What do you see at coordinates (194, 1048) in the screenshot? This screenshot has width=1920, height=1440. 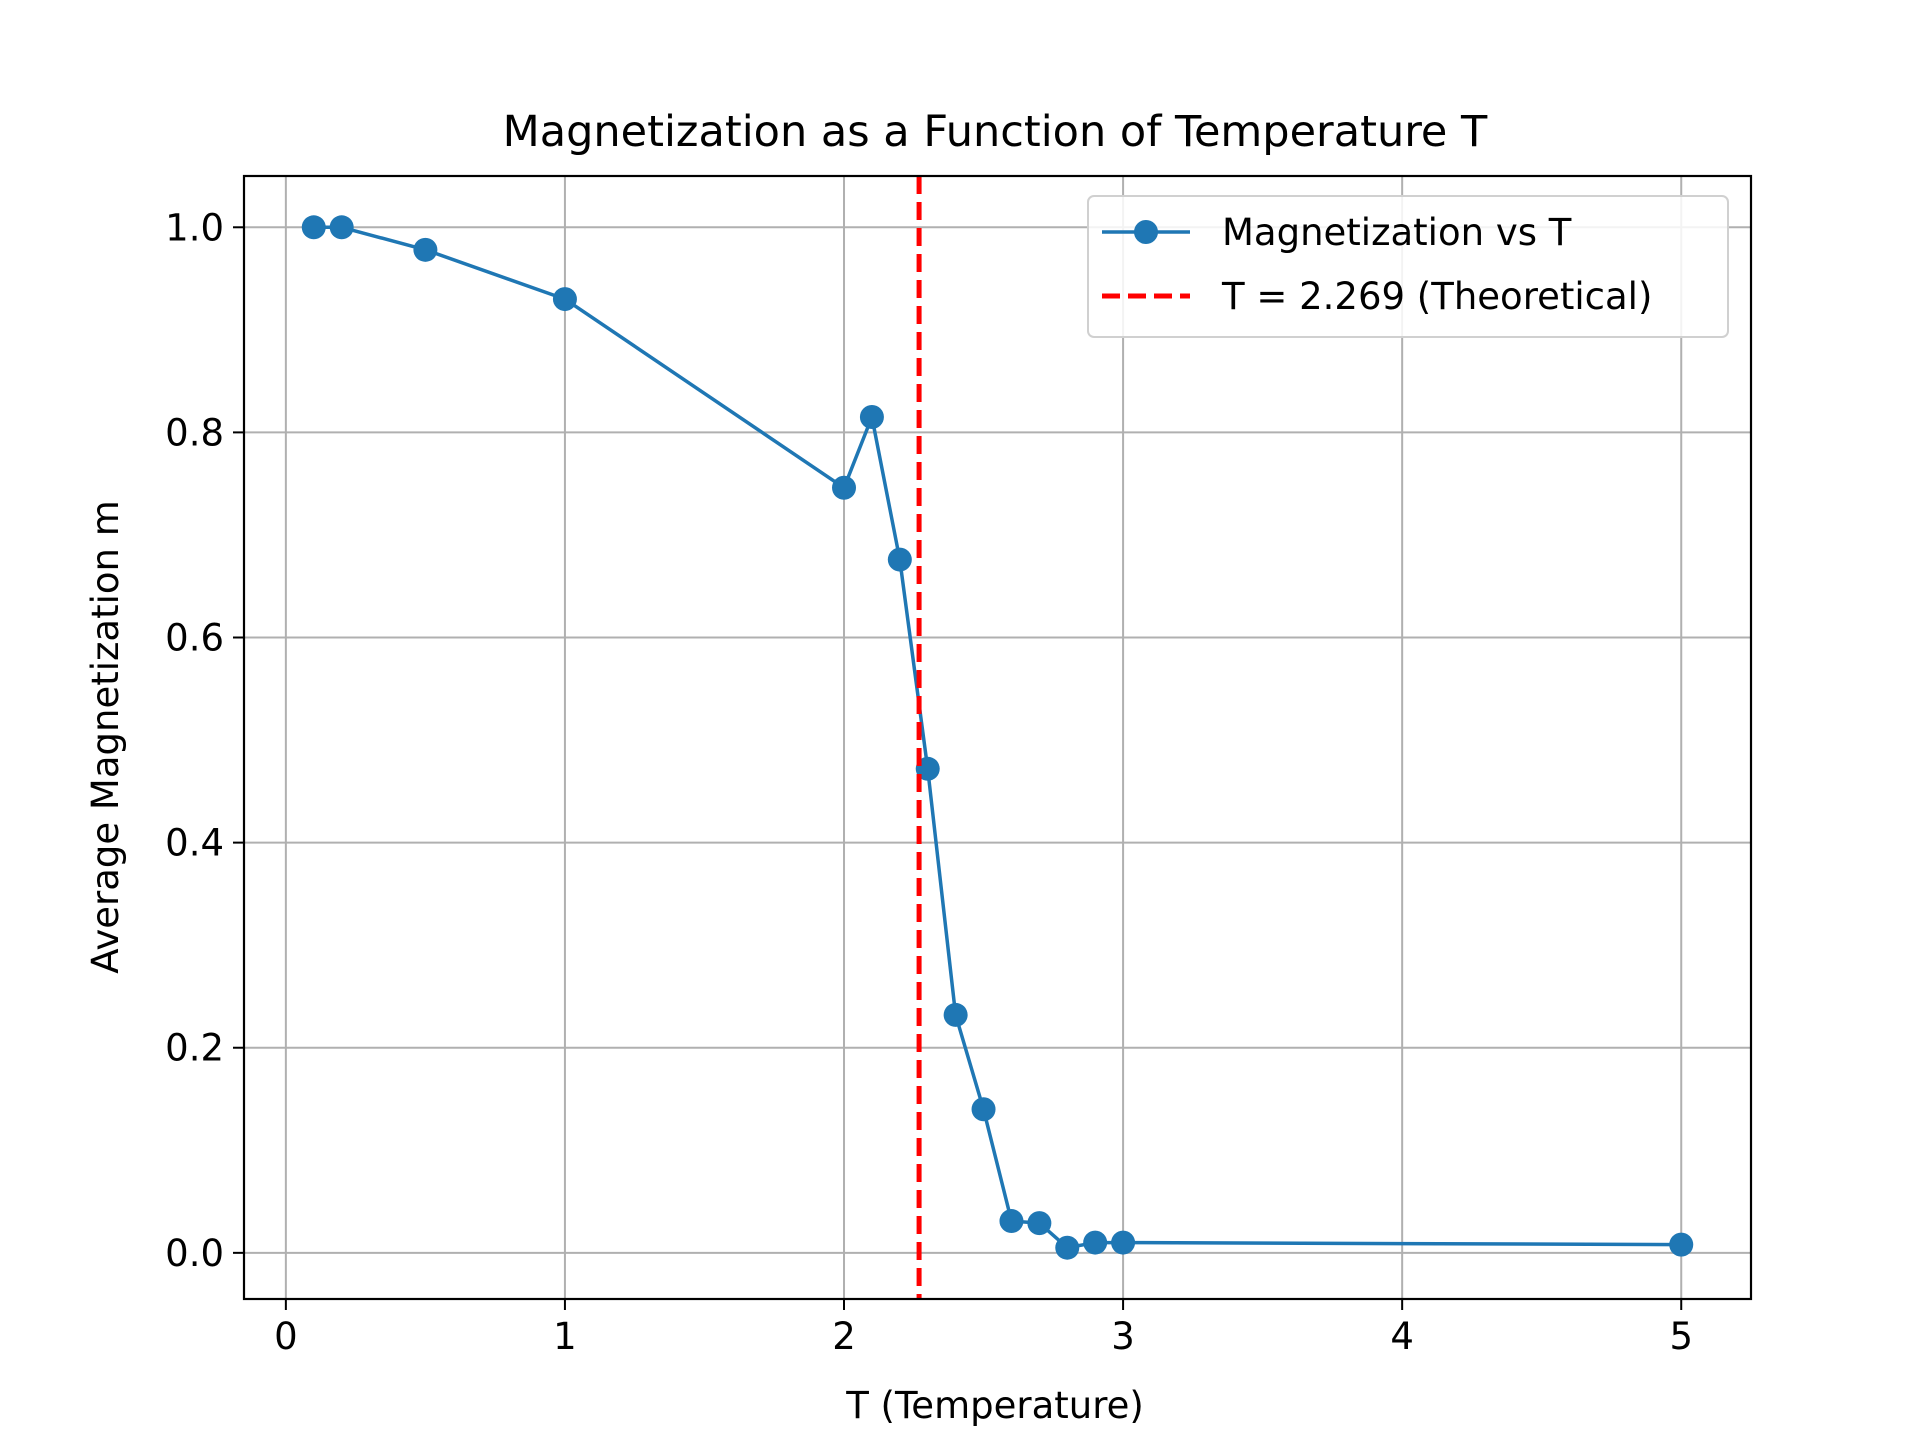 I see `y-tick-label: 0.2` at bounding box center [194, 1048].